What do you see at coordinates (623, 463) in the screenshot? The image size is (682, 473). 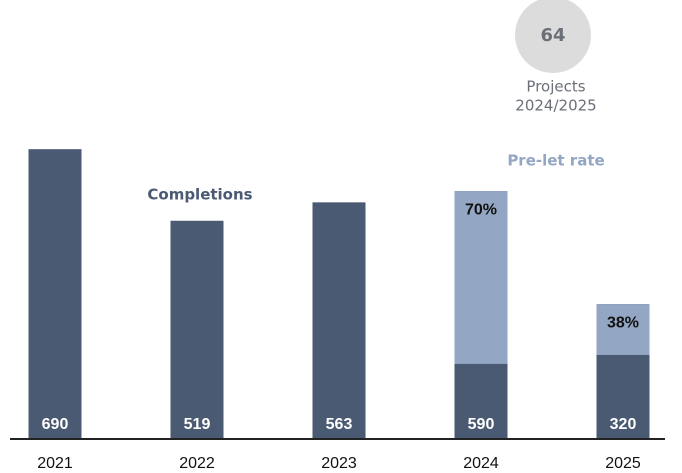 I see `x-tick-label: 2025` at bounding box center [623, 463].